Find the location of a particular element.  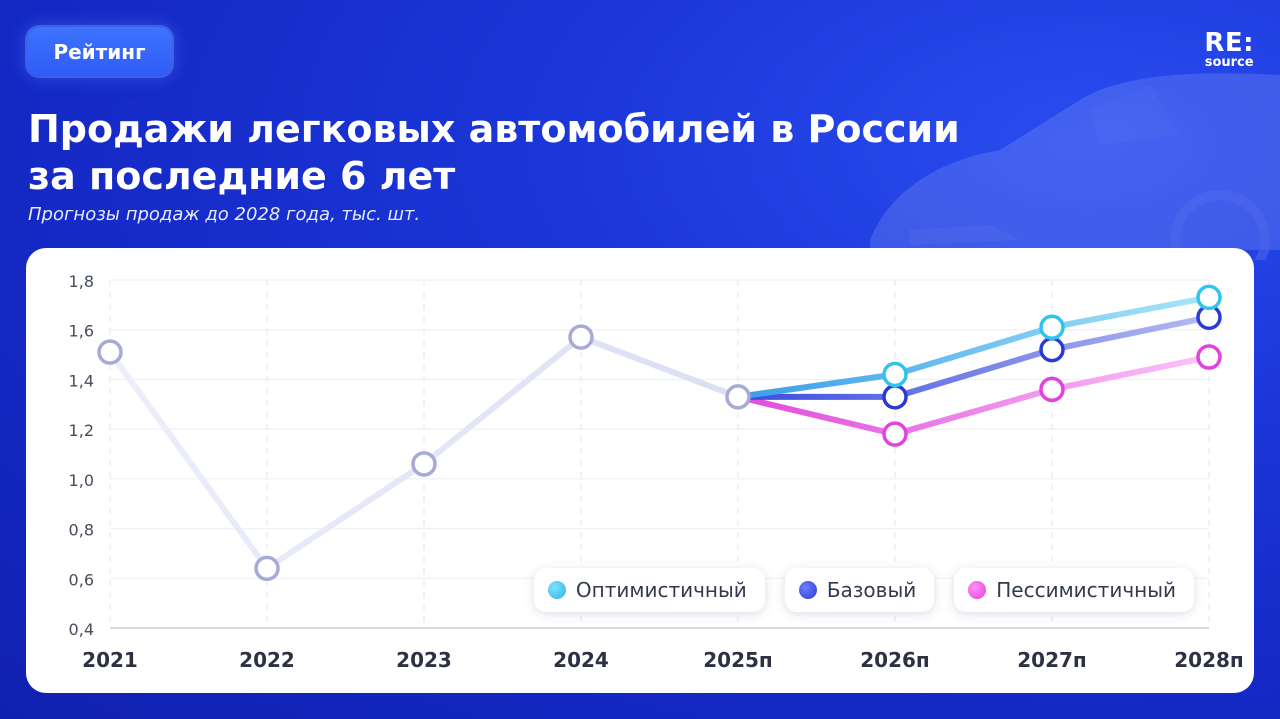

legend-item-pessimistic: Пессимистичный is located at coordinates (1074, 590).